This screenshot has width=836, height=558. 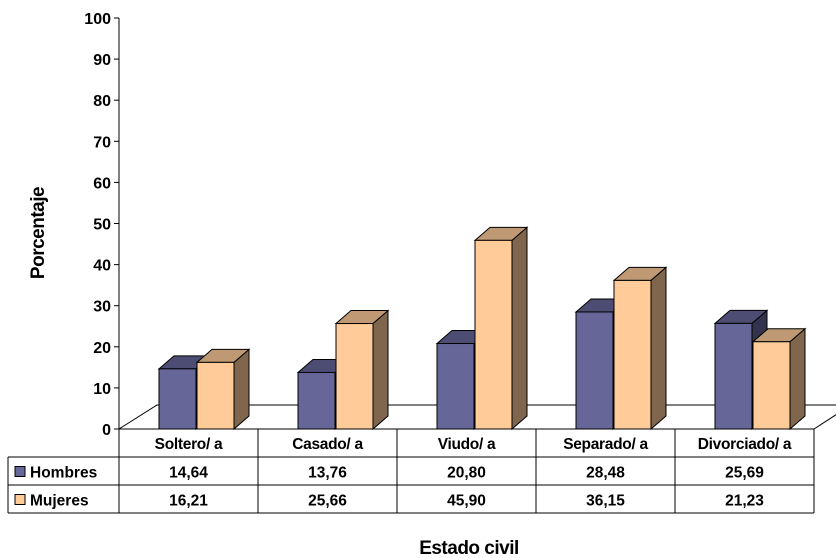 What do you see at coordinates (327, 501) in the screenshot?
I see `data-table-value: 25,66` at bounding box center [327, 501].